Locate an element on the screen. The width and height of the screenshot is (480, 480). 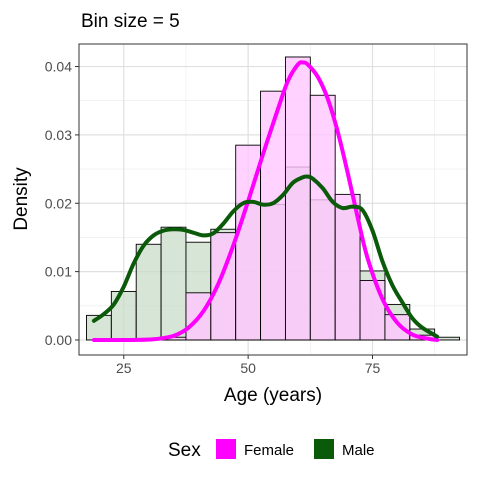
y-tick-label: 0.02 is located at coordinates (58, 203).